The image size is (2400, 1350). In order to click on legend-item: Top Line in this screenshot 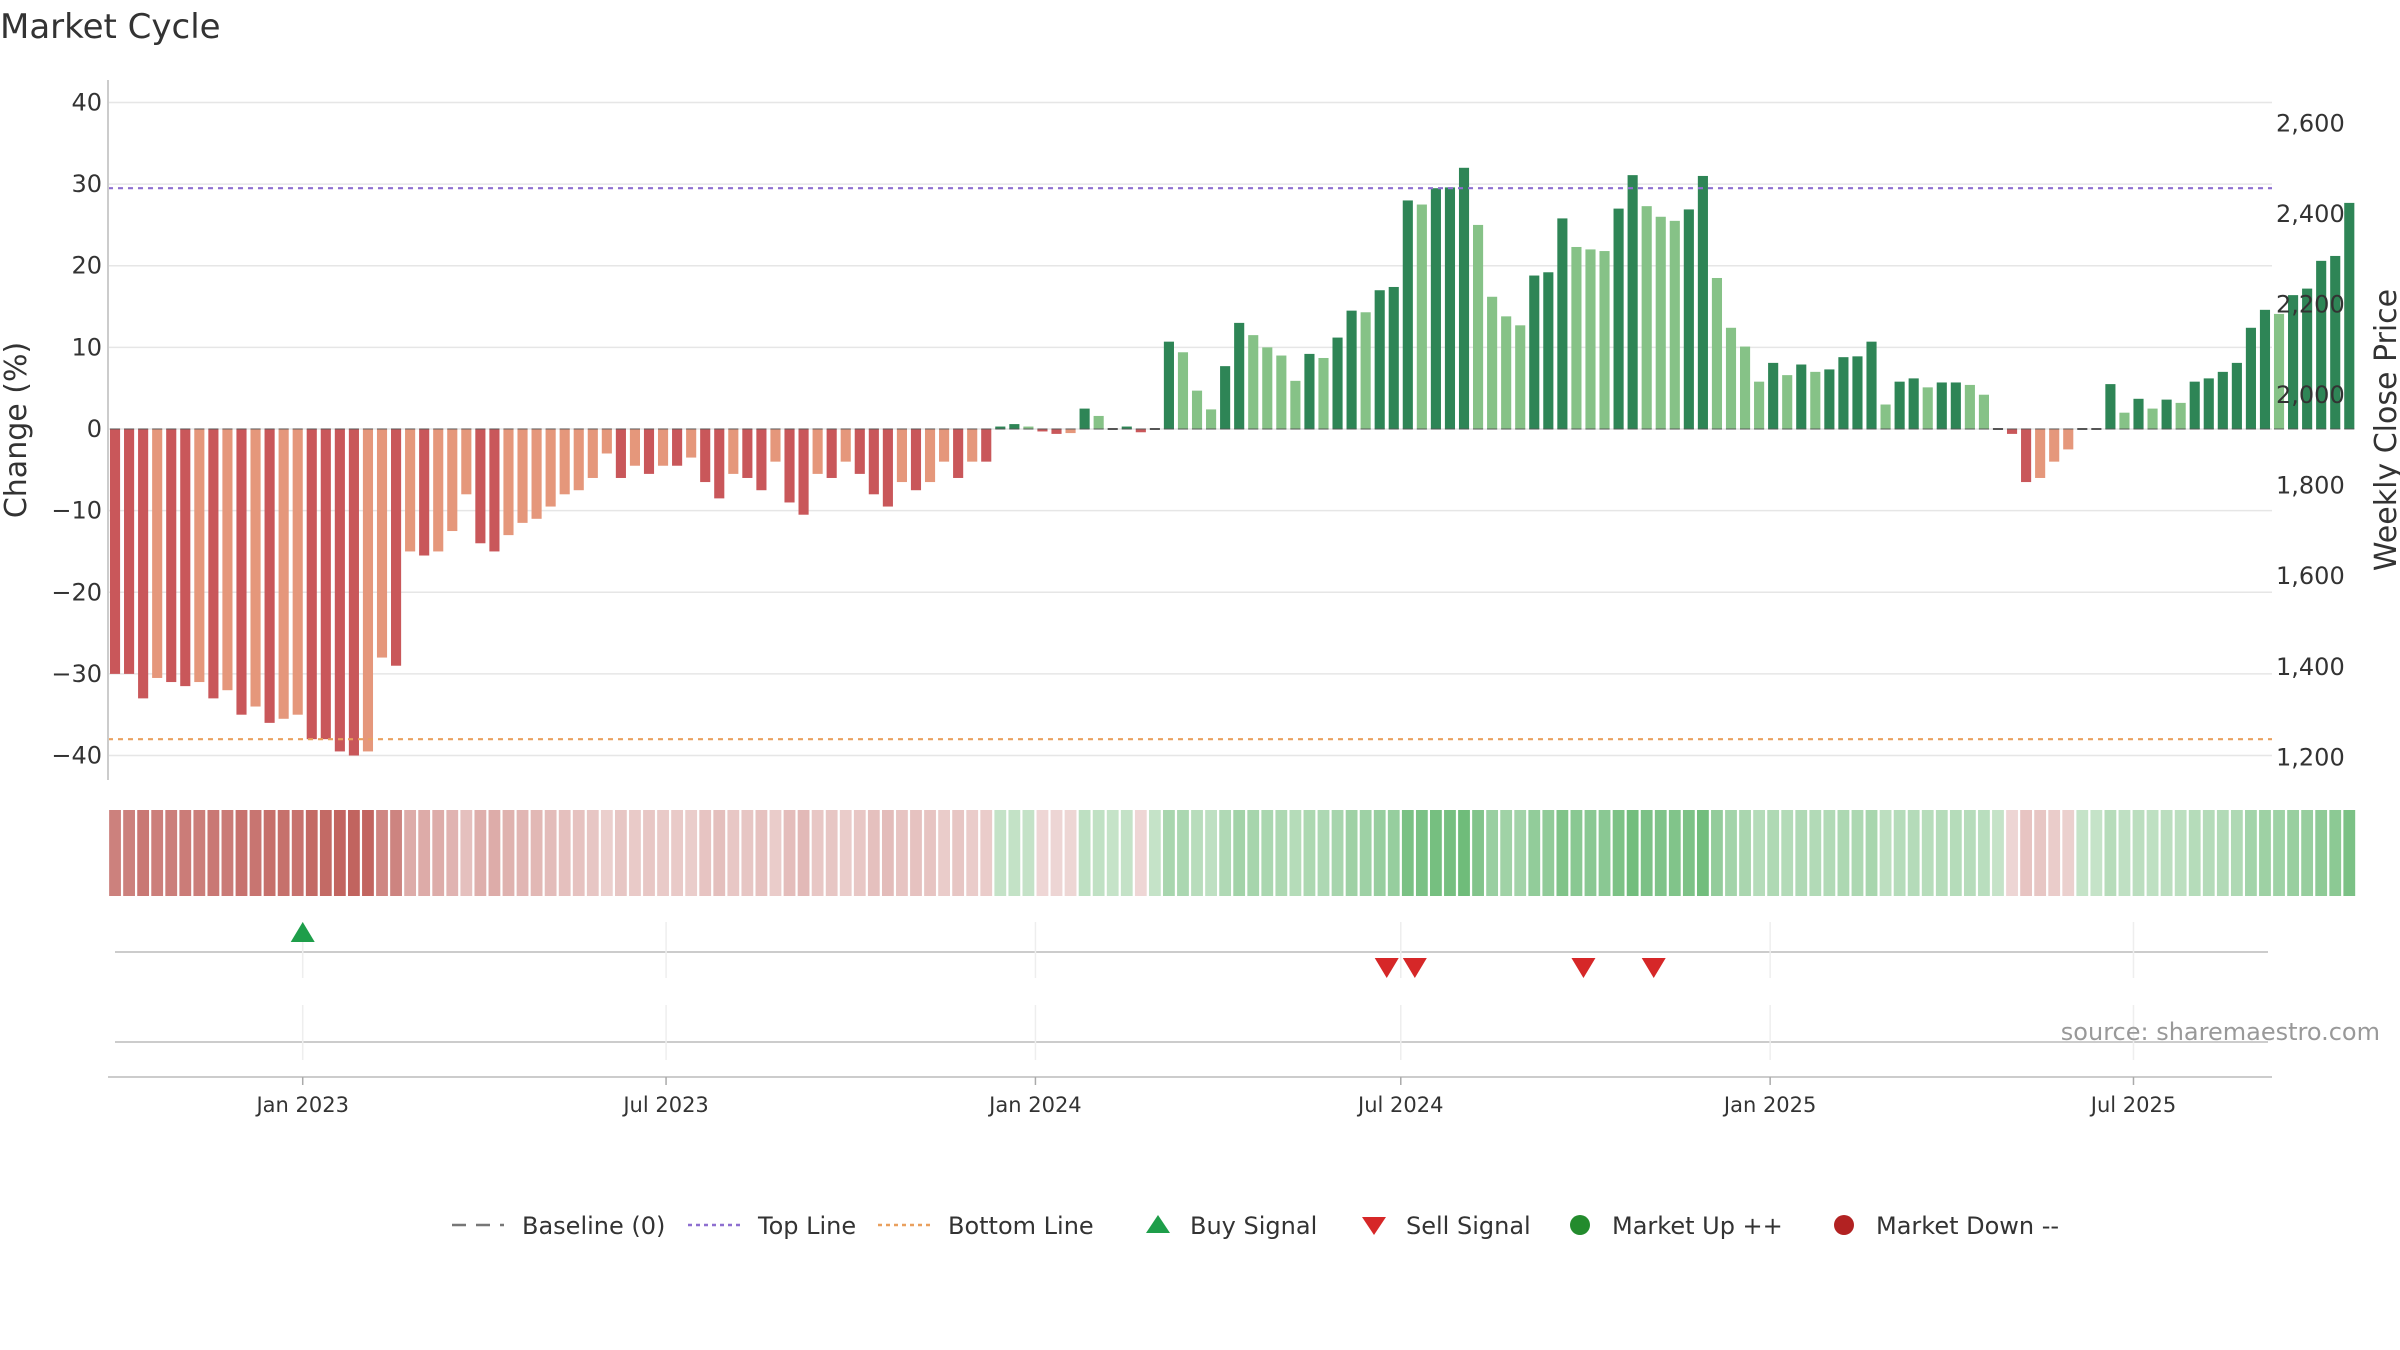, I will do `click(772, 1226)`.